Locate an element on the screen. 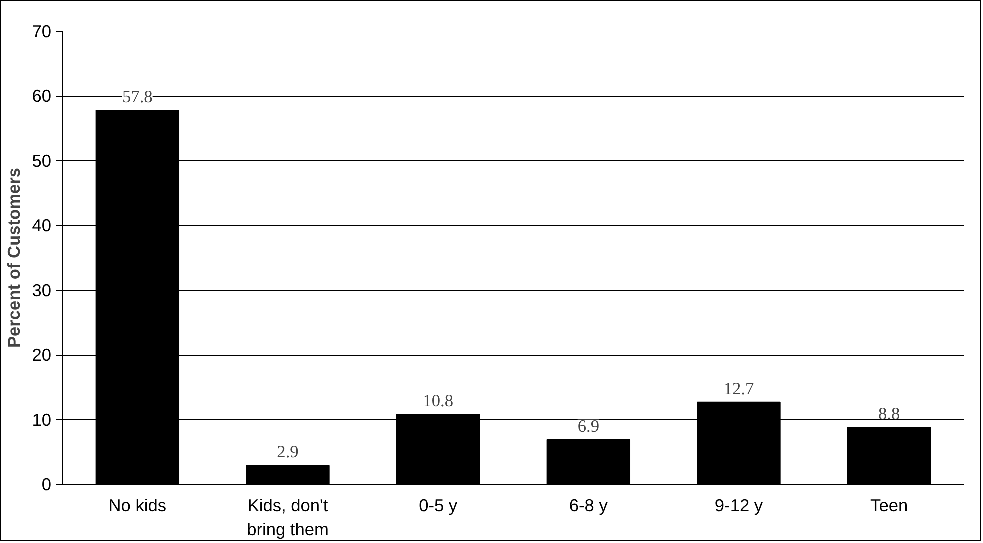 This screenshot has width=983, height=543. y-tick-label: 30 is located at coordinates (42, 290).